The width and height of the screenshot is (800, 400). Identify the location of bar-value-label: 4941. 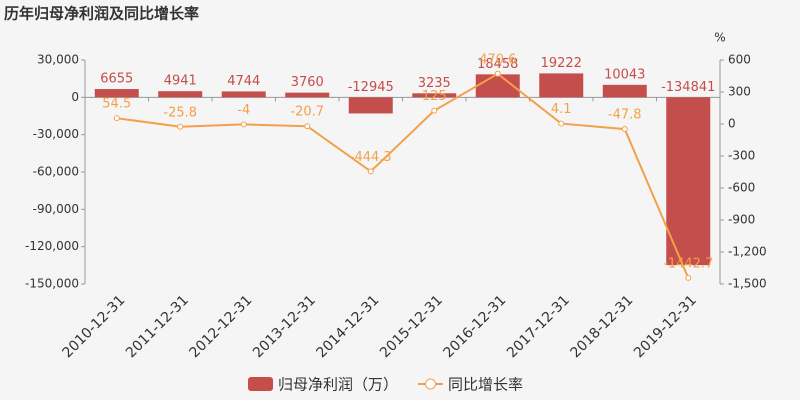
(180, 81).